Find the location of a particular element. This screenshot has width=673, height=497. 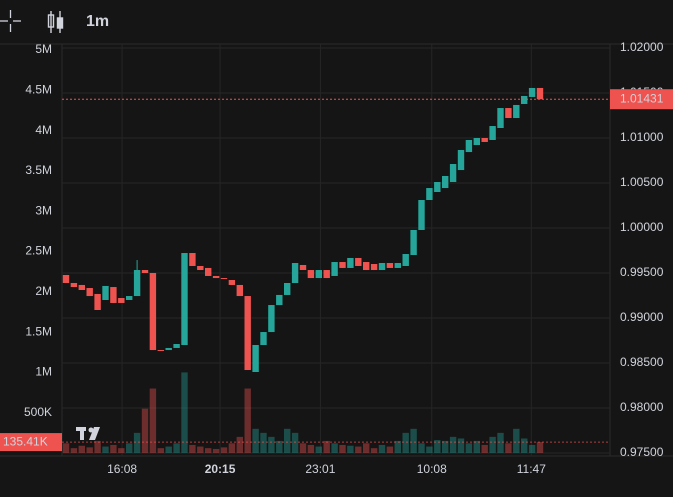

x-tick-label: 20:15 is located at coordinates (220, 469).